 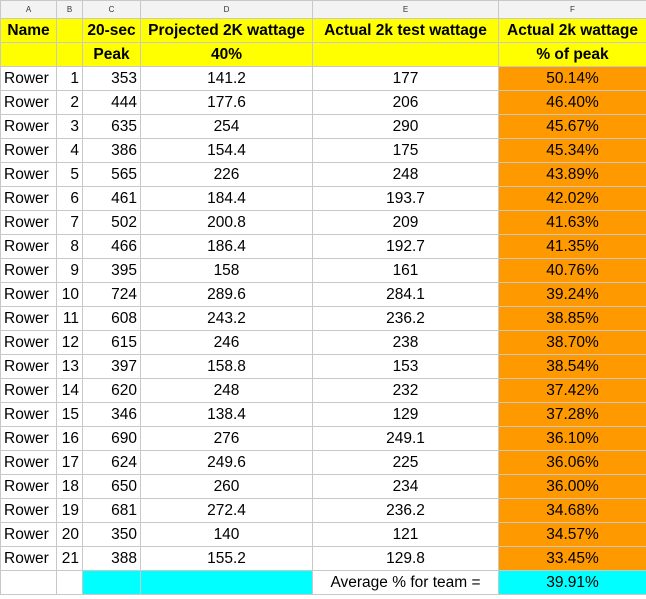 What do you see at coordinates (111, 222) in the screenshot?
I see `peak-cell: 502` at bounding box center [111, 222].